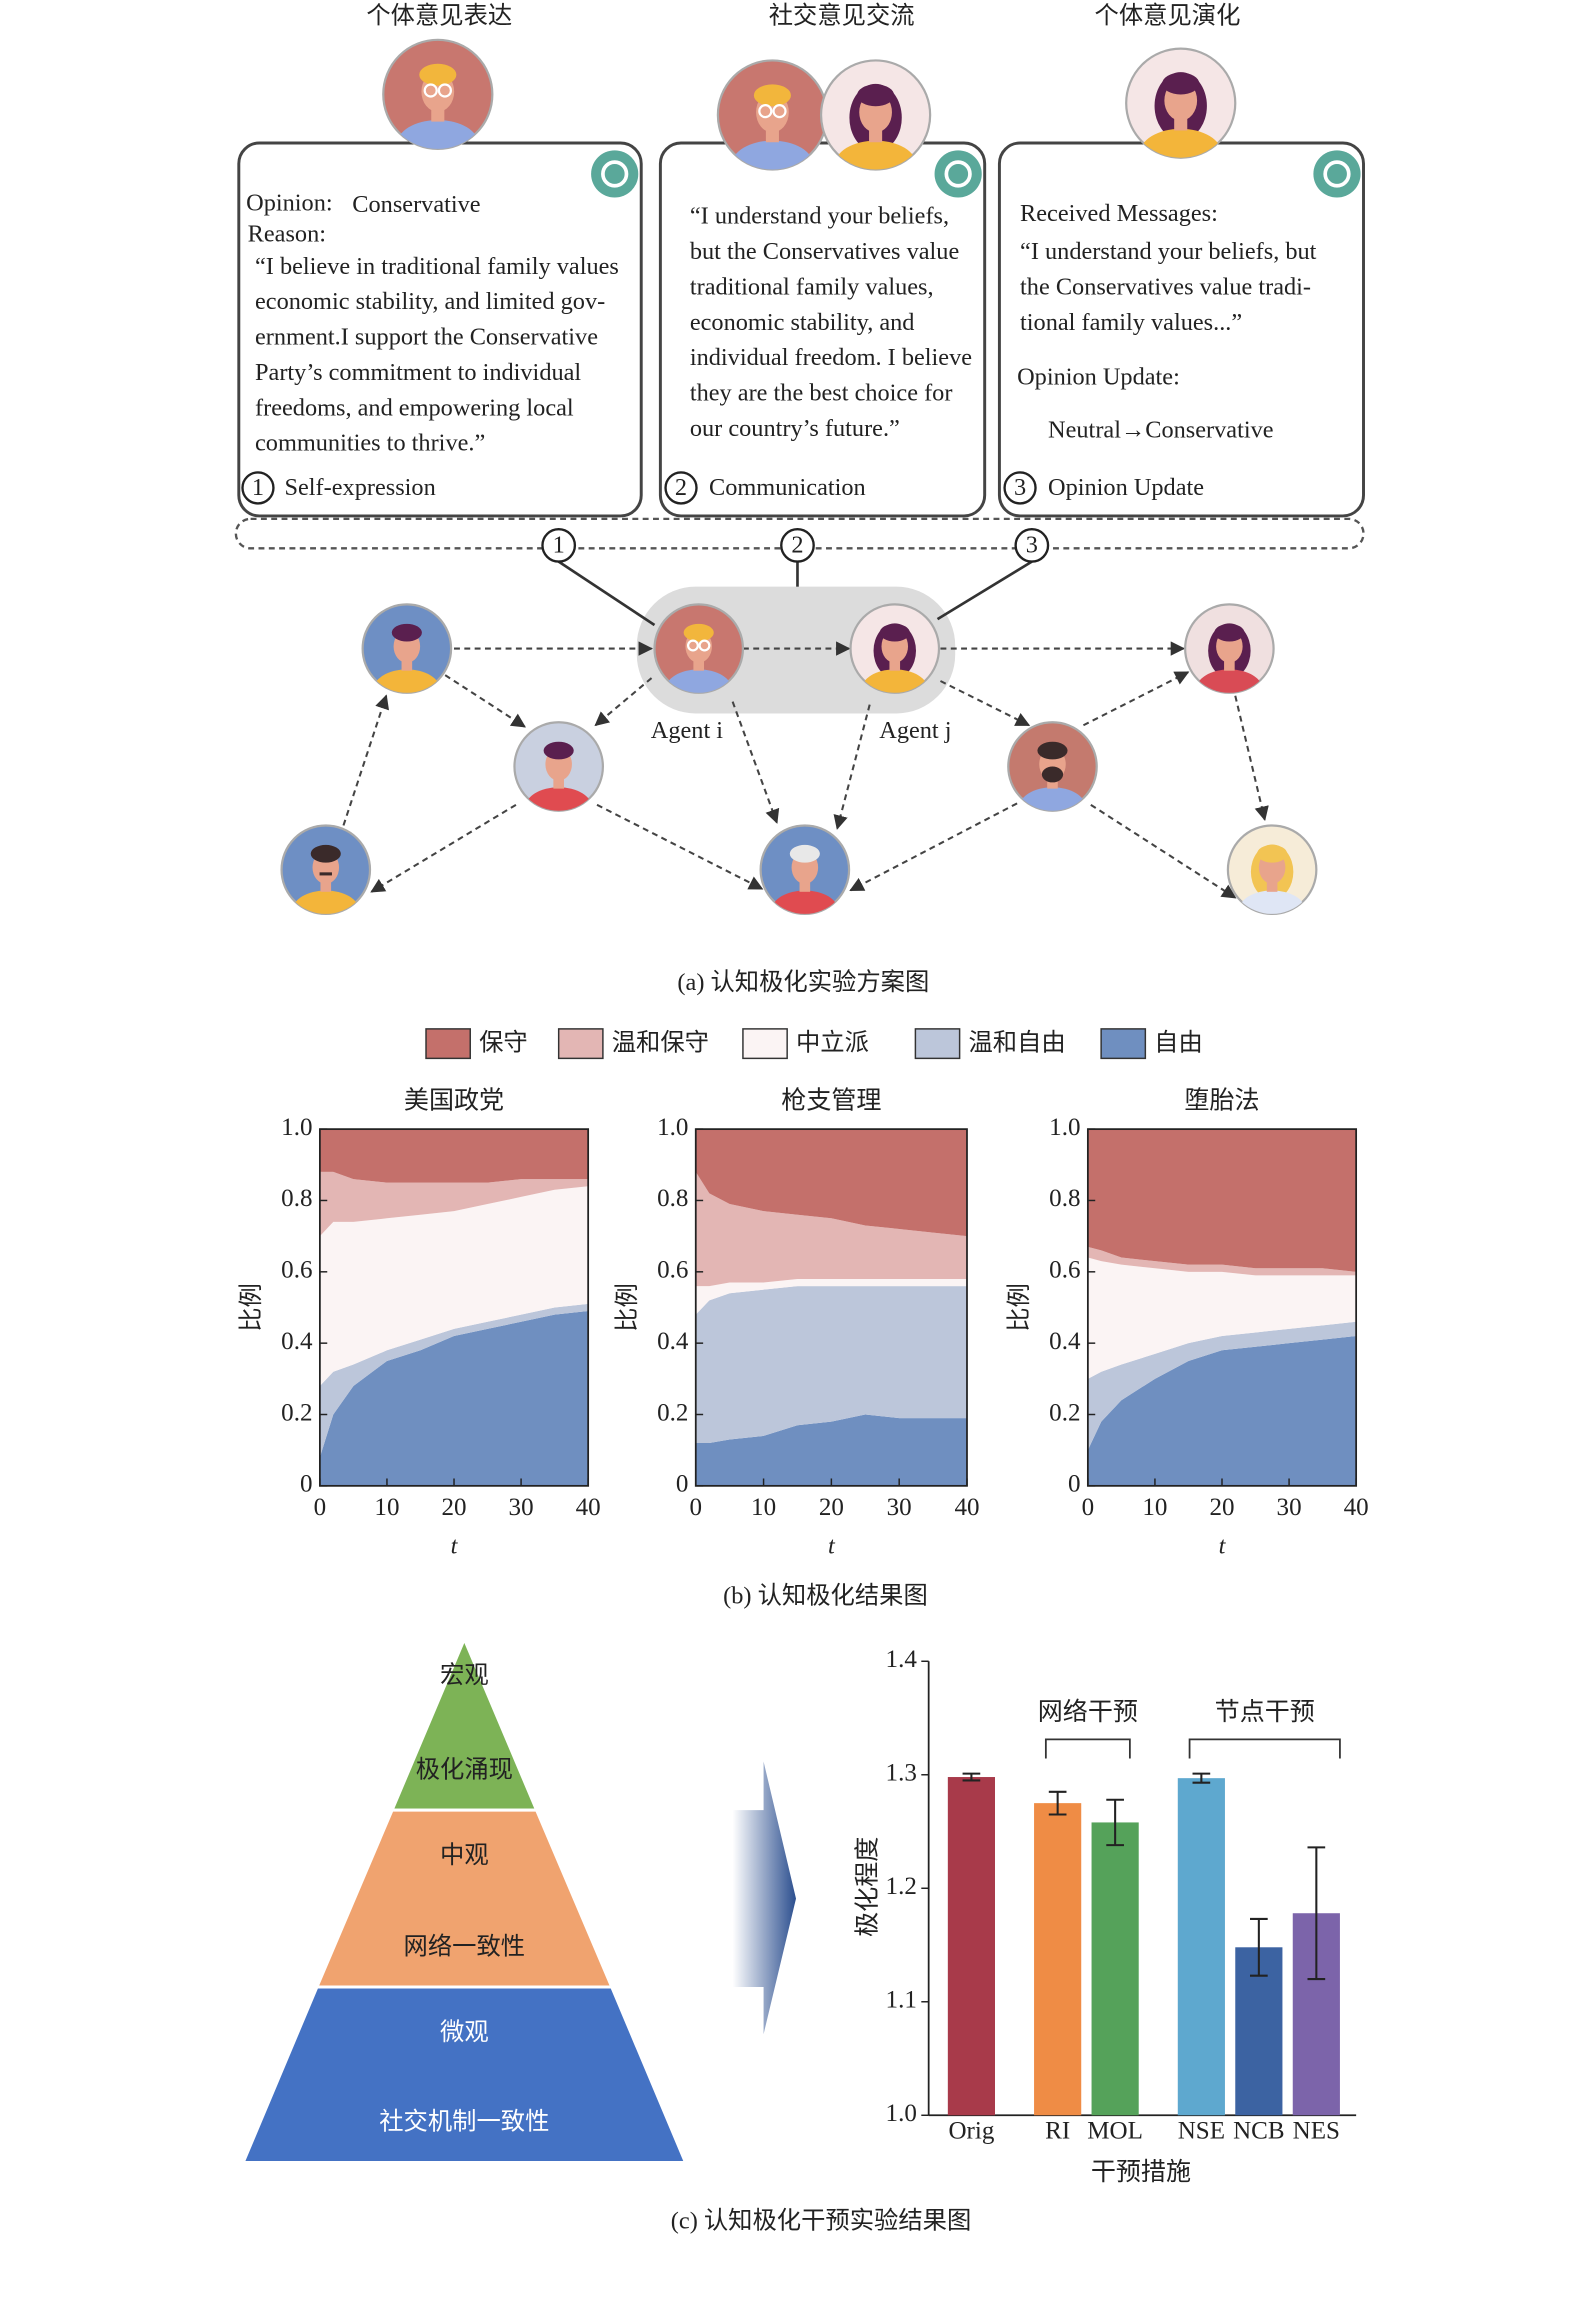 This screenshot has width=1592, height=2301. I want to click on message-line: individual freedom. I believe, so click(831, 357).